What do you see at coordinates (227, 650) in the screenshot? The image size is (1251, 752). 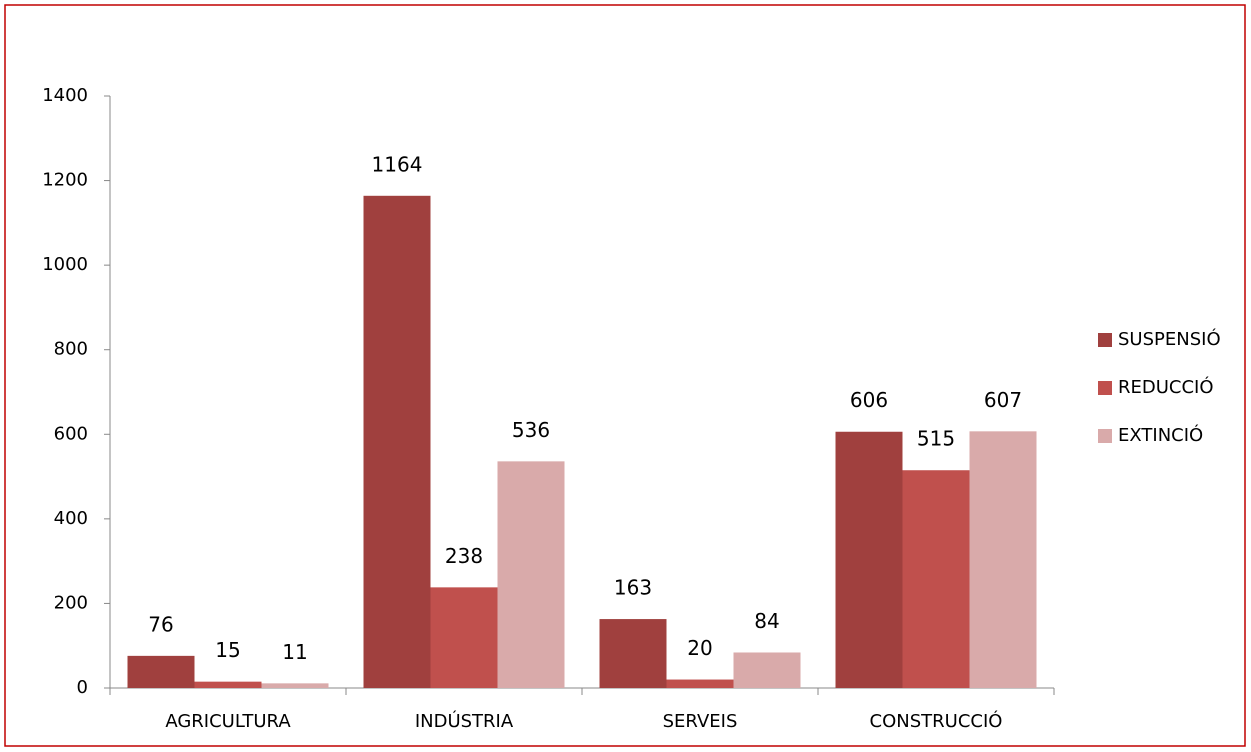 I see `data-label: 15` at bounding box center [227, 650].